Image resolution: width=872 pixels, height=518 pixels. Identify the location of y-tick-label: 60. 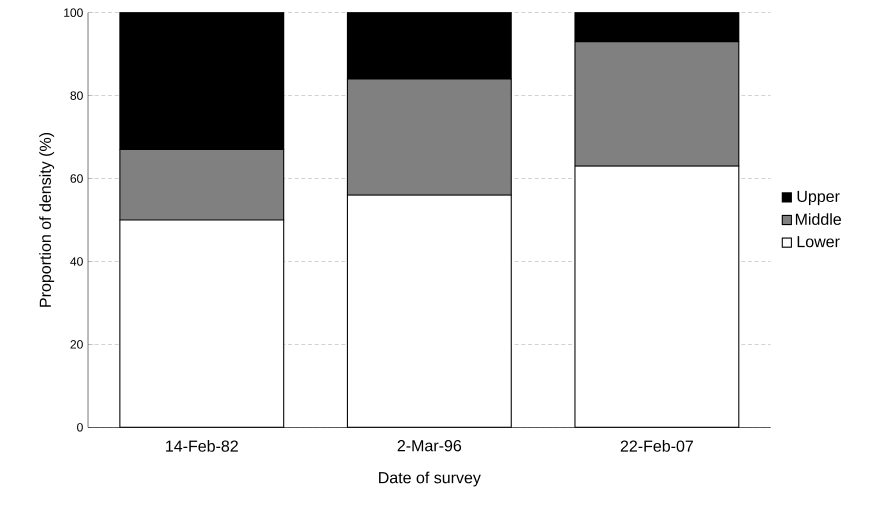
(76, 178).